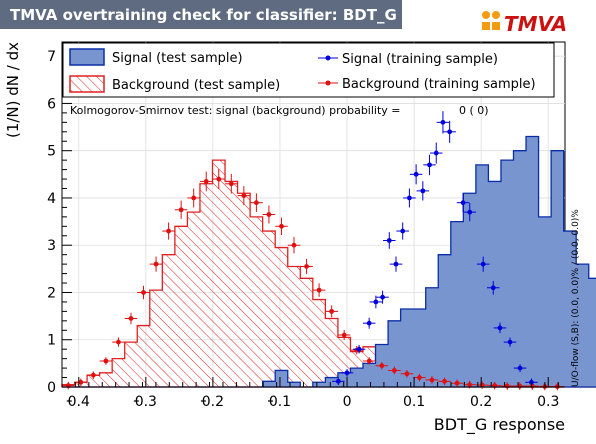  What do you see at coordinates (51, 388) in the screenshot?
I see `y-tick-label: 0` at bounding box center [51, 388].